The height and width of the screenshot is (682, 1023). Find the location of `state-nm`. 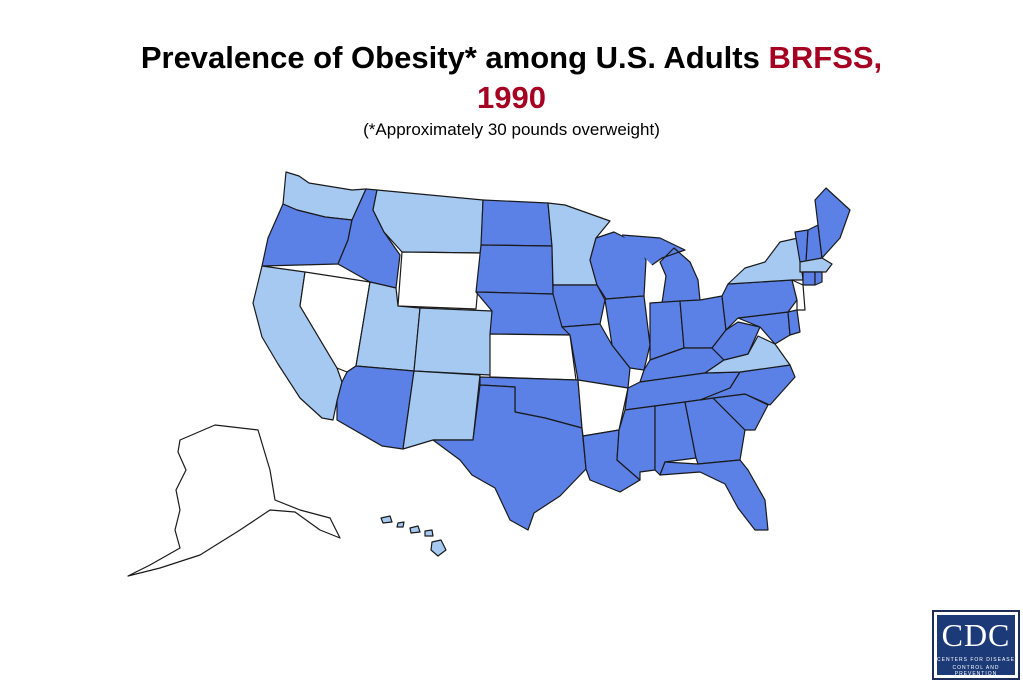

state-nm is located at coordinates (441, 410).